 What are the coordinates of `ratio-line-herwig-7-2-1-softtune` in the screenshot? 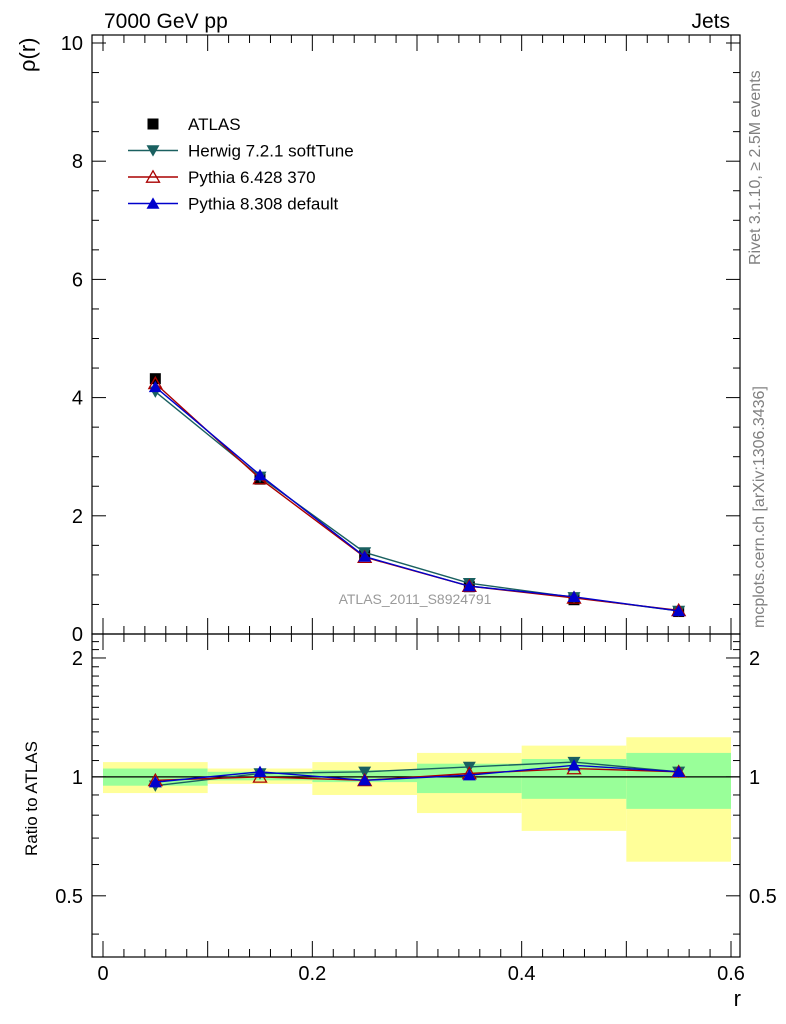 It's located at (417, 774).